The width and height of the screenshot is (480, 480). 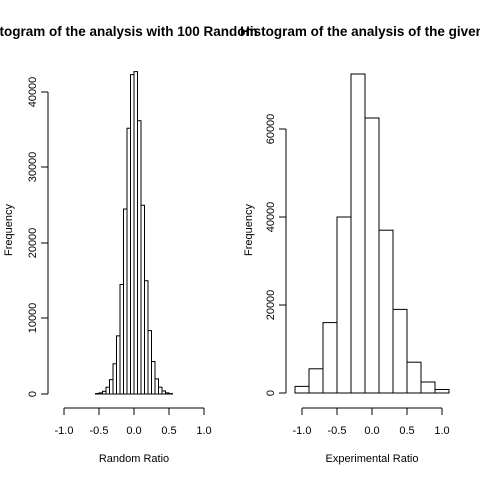 I want to click on chart-title: Histogram of the analysis of the given, so click(x=360, y=31).